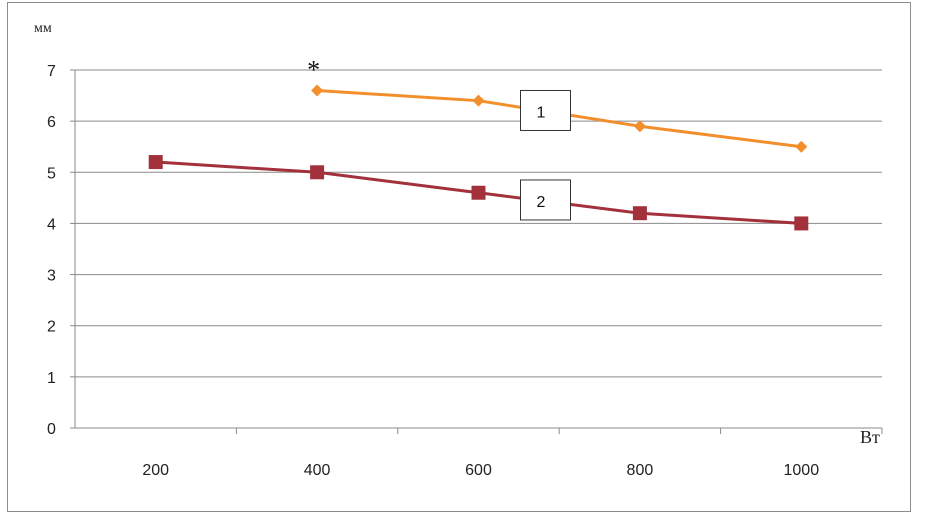 The width and height of the screenshot is (932, 529). What do you see at coordinates (640, 470) in the screenshot?
I see `x-tick-label: 800` at bounding box center [640, 470].